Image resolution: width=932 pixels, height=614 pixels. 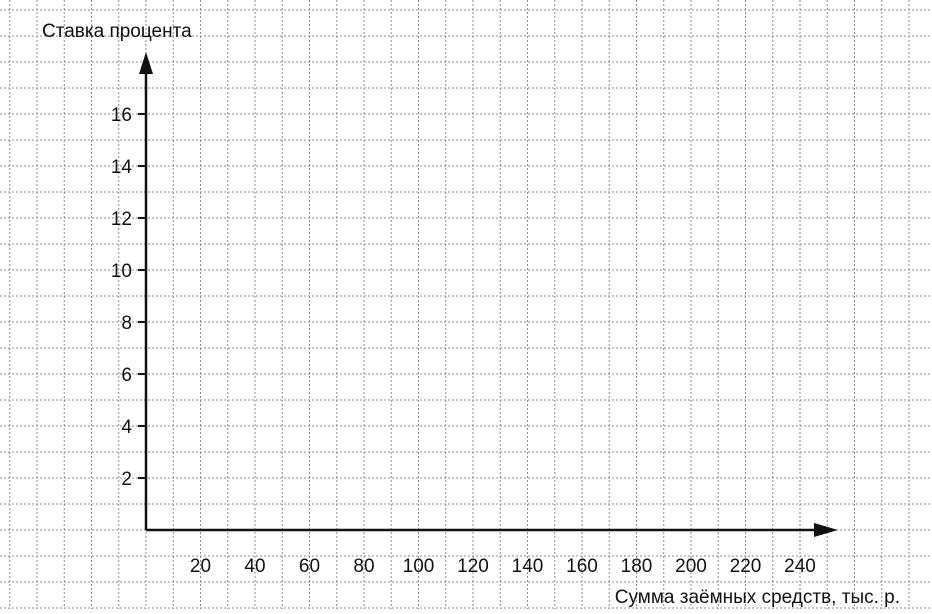 What do you see at coordinates (122, 167) in the screenshot?
I see `y-tick-label: 14` at bounding box center [122, 167].